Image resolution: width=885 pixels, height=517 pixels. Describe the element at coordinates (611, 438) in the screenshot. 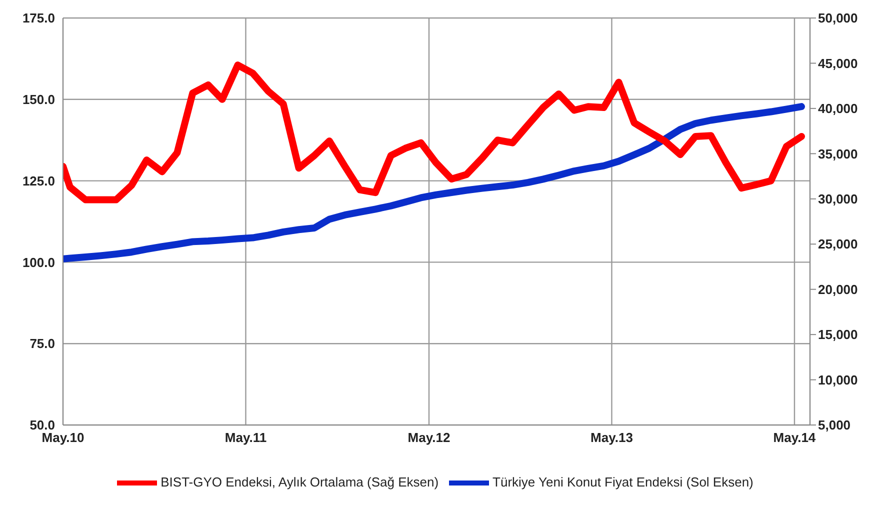

I see `x-tick-label: May.13` at that location.